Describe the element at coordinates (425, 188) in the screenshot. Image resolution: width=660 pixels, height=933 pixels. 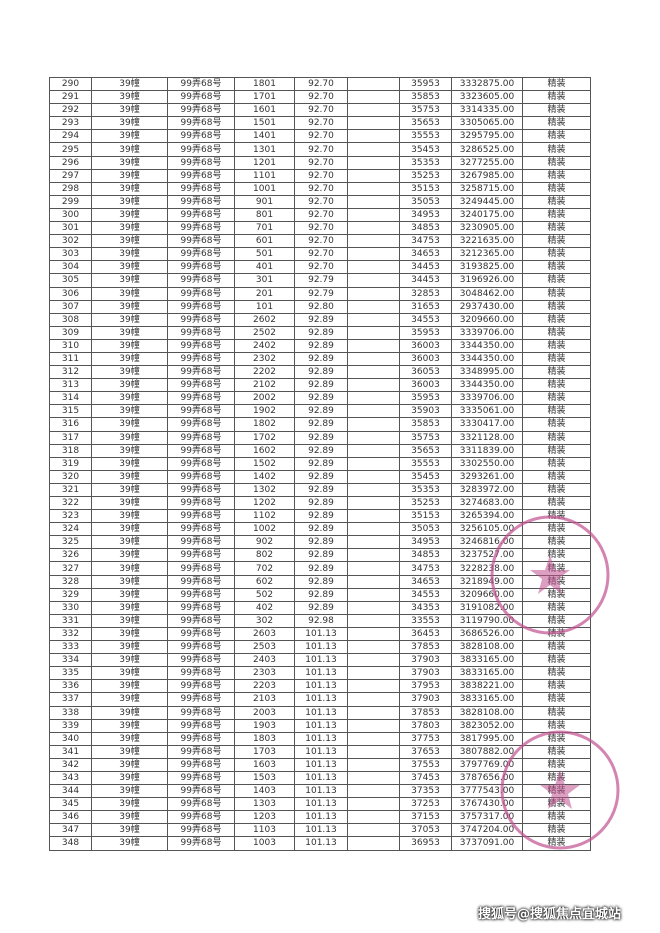
I see `cell-unit-price: 35153` at that location.